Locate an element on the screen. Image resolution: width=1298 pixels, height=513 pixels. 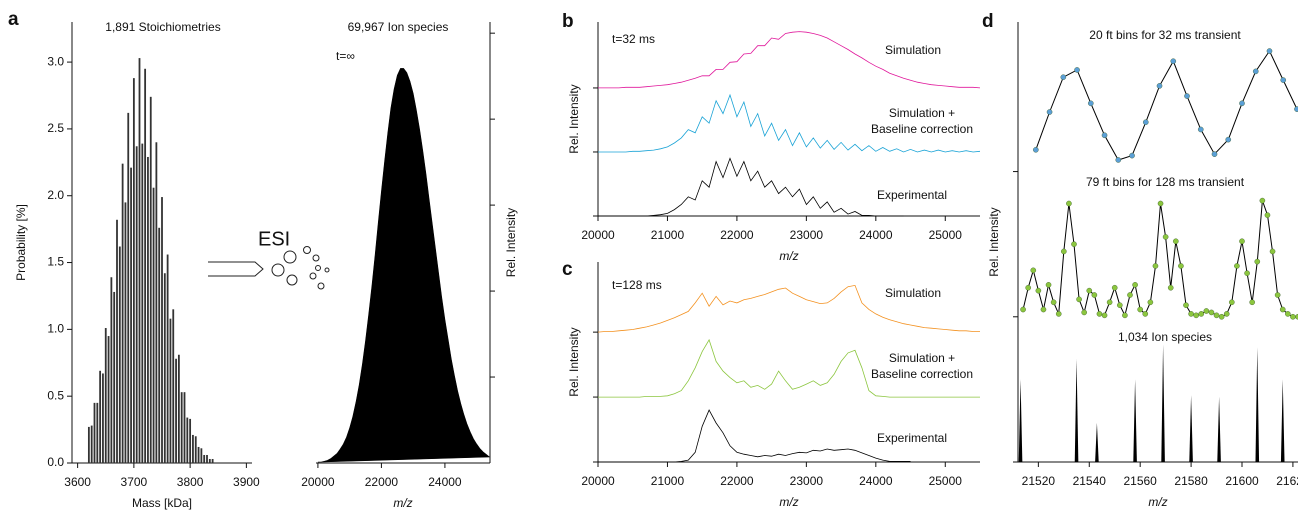
x-tick-label: 3700 is located at coordinates (134, 482).